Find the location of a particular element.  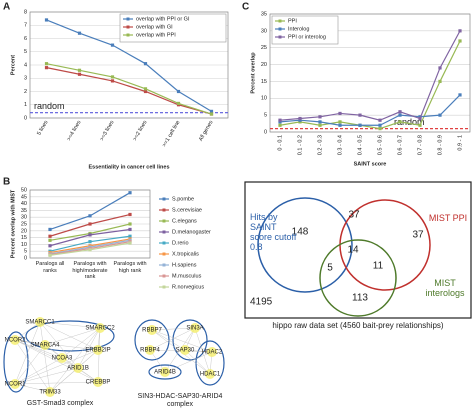

y-tick-label: 3 is located at coordinates (25, 79).